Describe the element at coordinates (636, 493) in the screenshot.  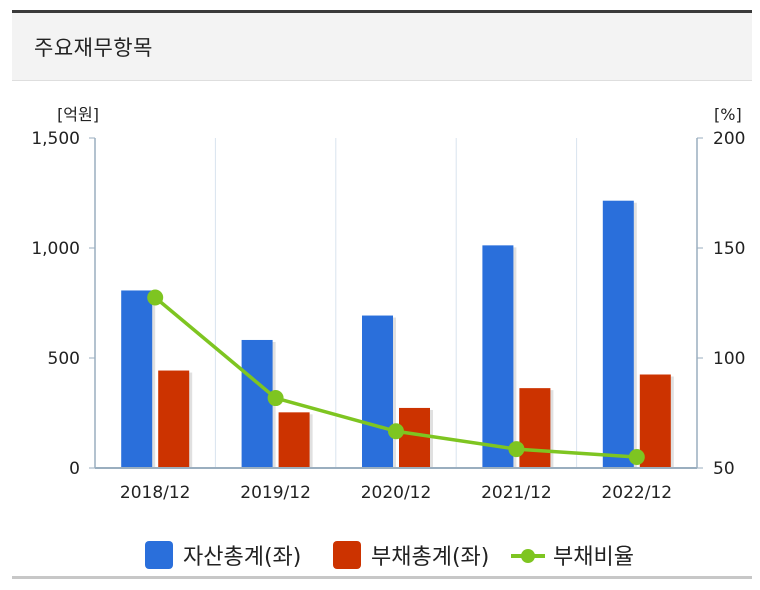
I see `x-axis-tick-label: 2022/12` at that location.